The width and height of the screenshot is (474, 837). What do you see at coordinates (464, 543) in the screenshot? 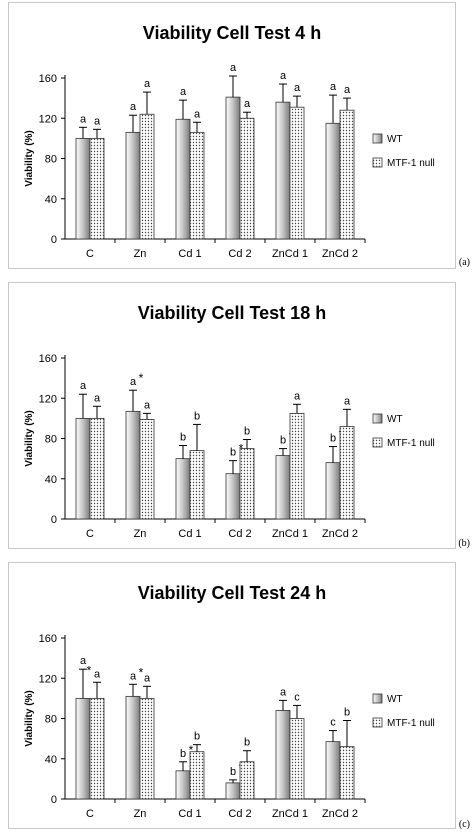
I see `panel-label: (b)` at bounding box center [464, 543].